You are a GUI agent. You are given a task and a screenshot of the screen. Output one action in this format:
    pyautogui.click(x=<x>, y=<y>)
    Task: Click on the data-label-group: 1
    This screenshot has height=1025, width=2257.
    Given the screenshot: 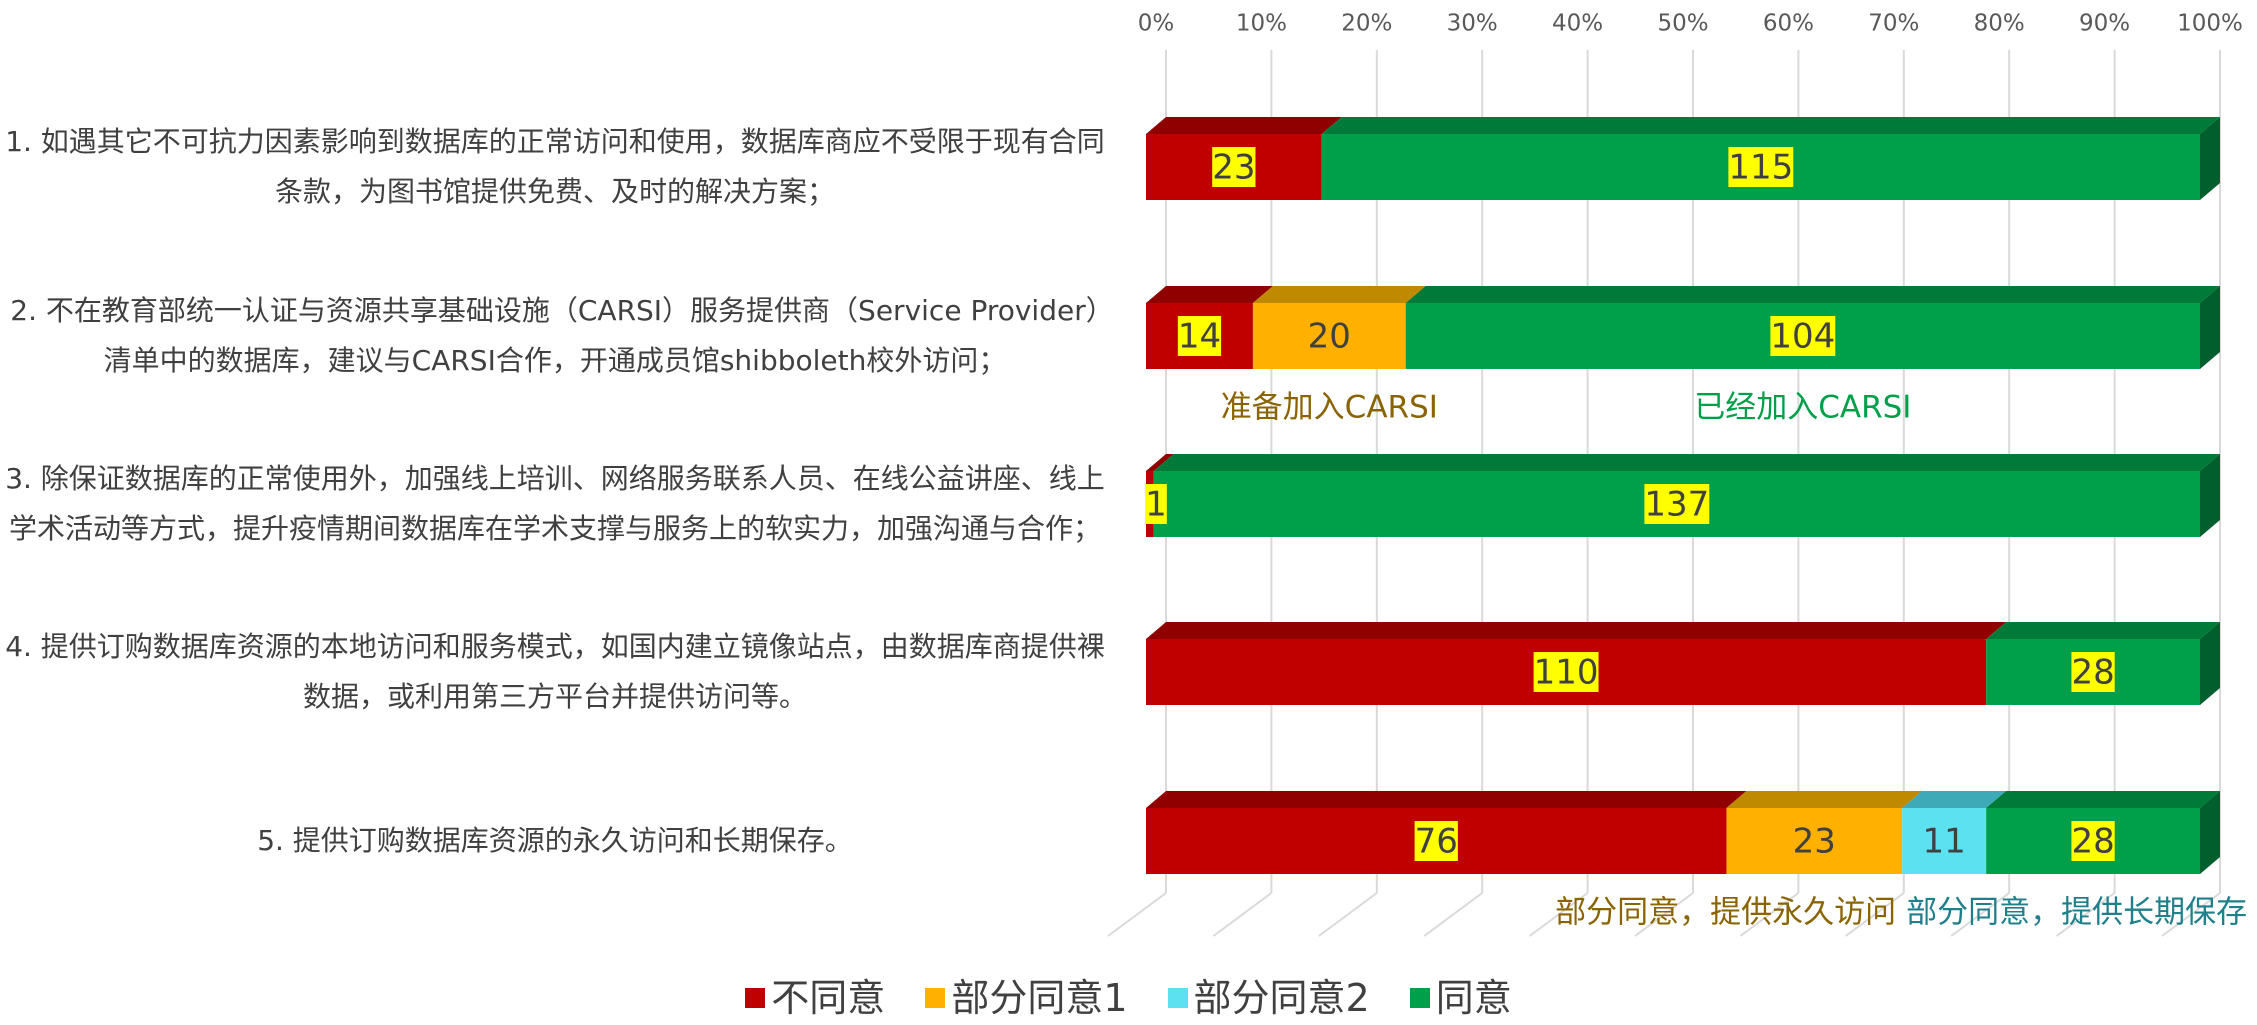 What is the action you would take?
    pyautogui.click(x=1156, y=504)
    